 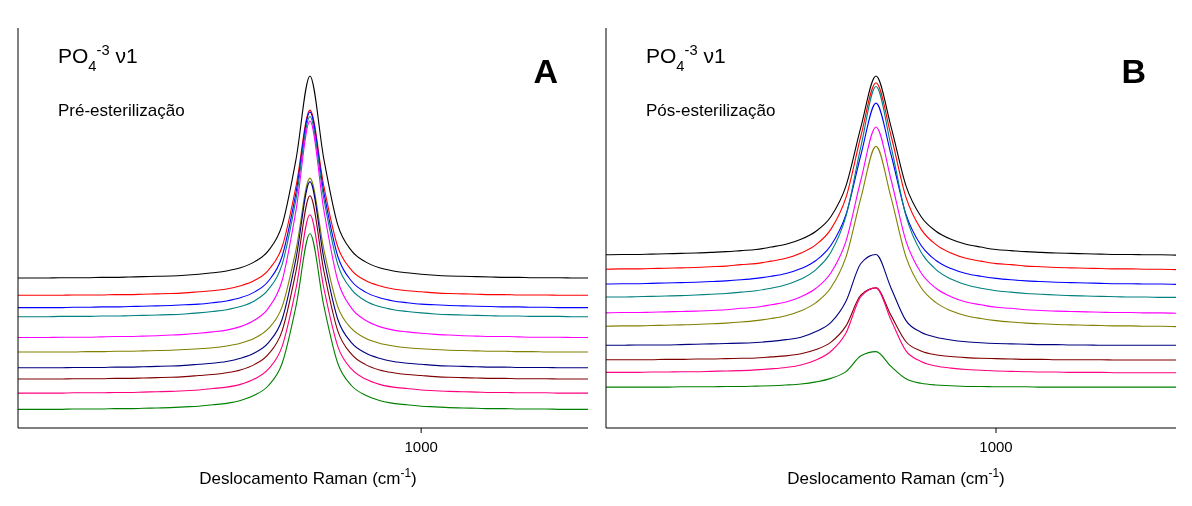 What do you see at coordinates (1133, 71) in the screenshot?
I see `chart-title: B` at bounding box center [1133, 71].